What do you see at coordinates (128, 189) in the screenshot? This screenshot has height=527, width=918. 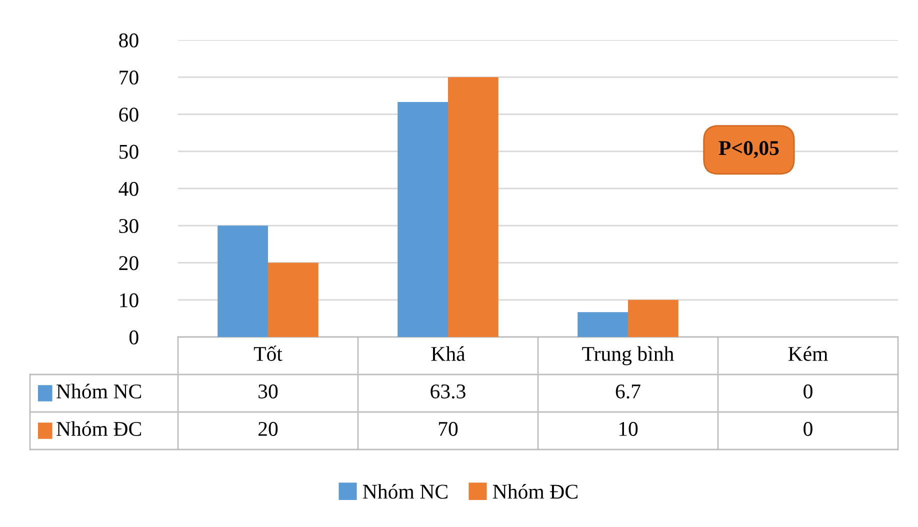 I see `y-tick-label: 40` at bounding box center [128, 189].